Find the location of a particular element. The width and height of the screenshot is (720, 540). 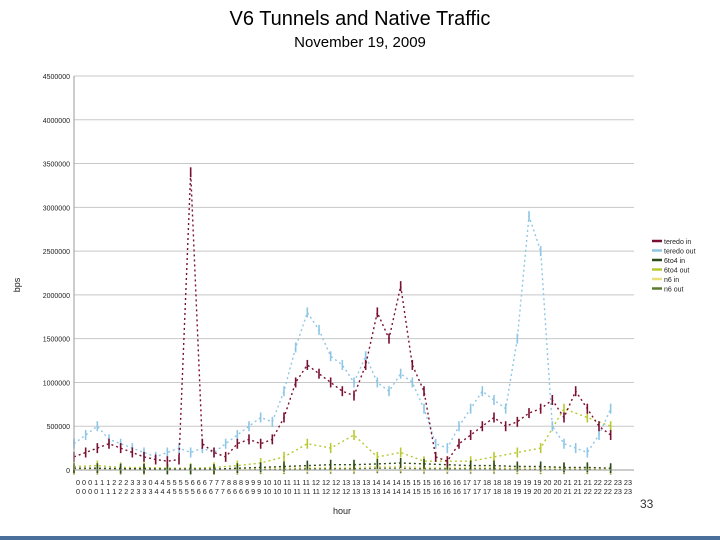

y-tick-label: 4000000 is located at coordinates (56, 121).